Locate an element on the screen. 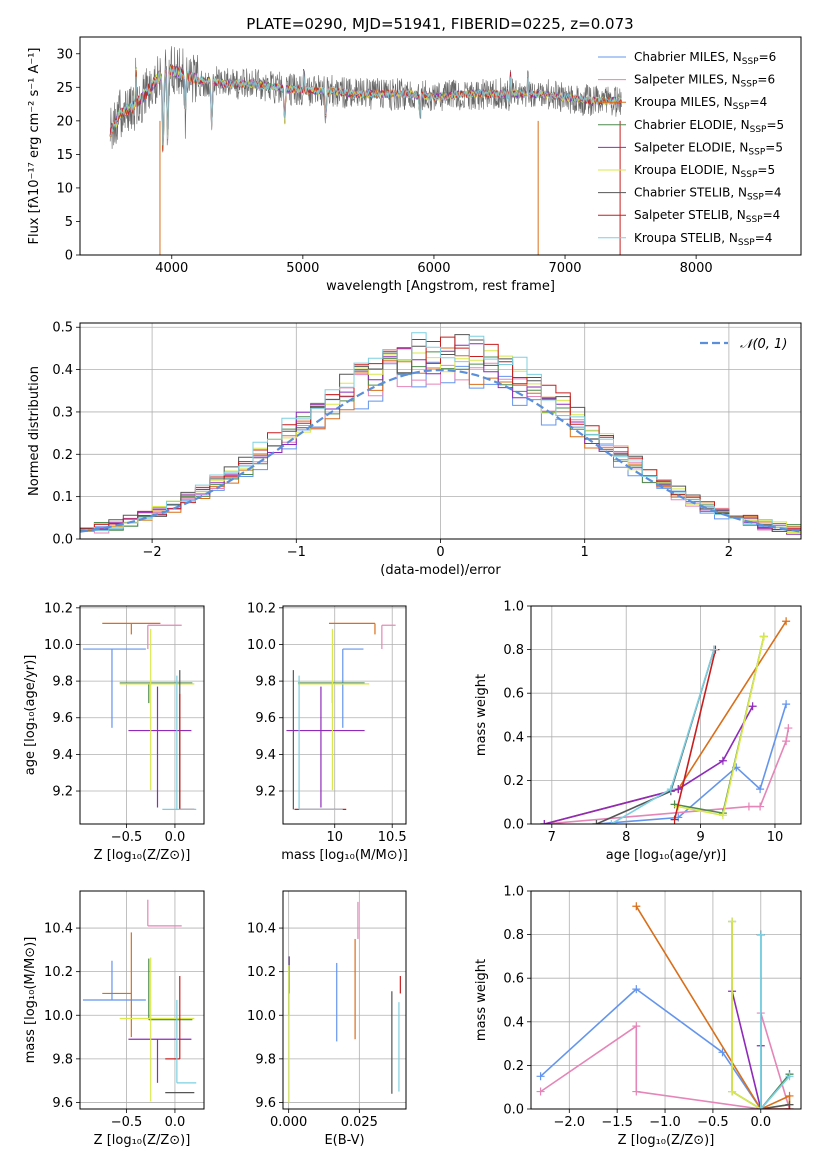 This screenshot has width=819, height=1170. x-tick-label: 8 is located at coordinates (626, 837).